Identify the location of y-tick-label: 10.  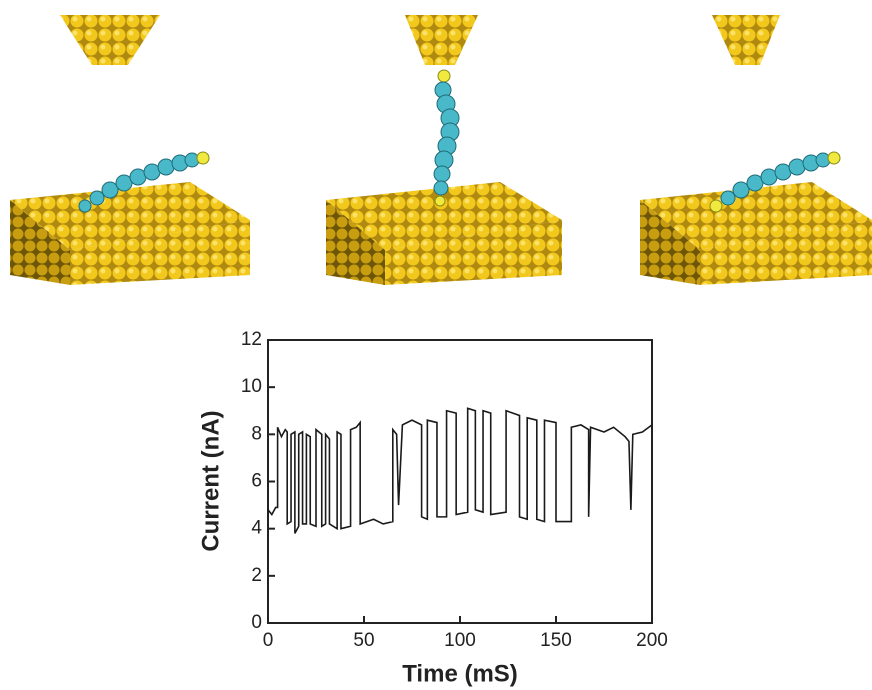
(251, 386).